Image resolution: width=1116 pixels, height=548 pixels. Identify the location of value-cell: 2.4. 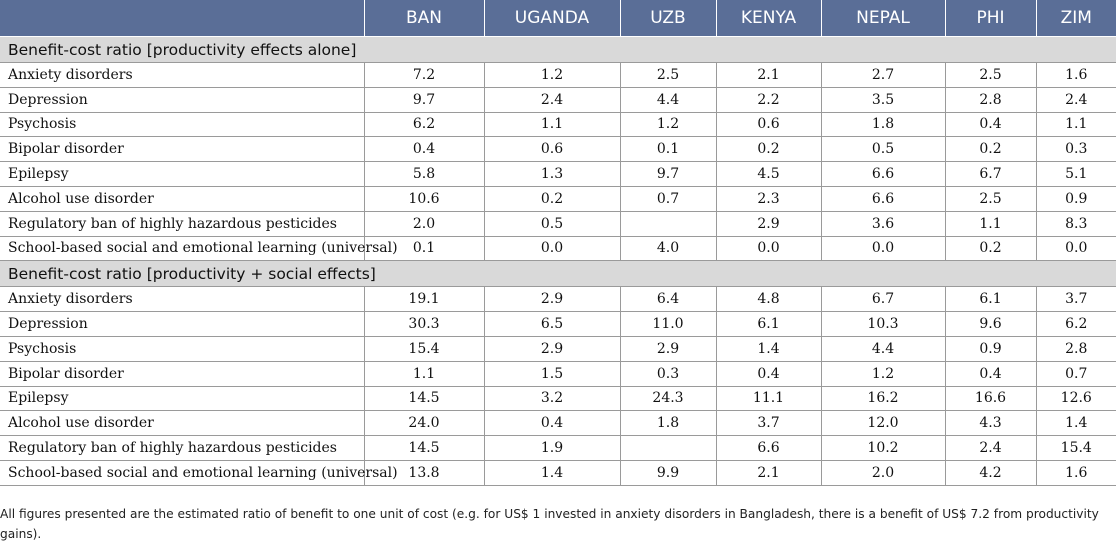
(1075, 99).